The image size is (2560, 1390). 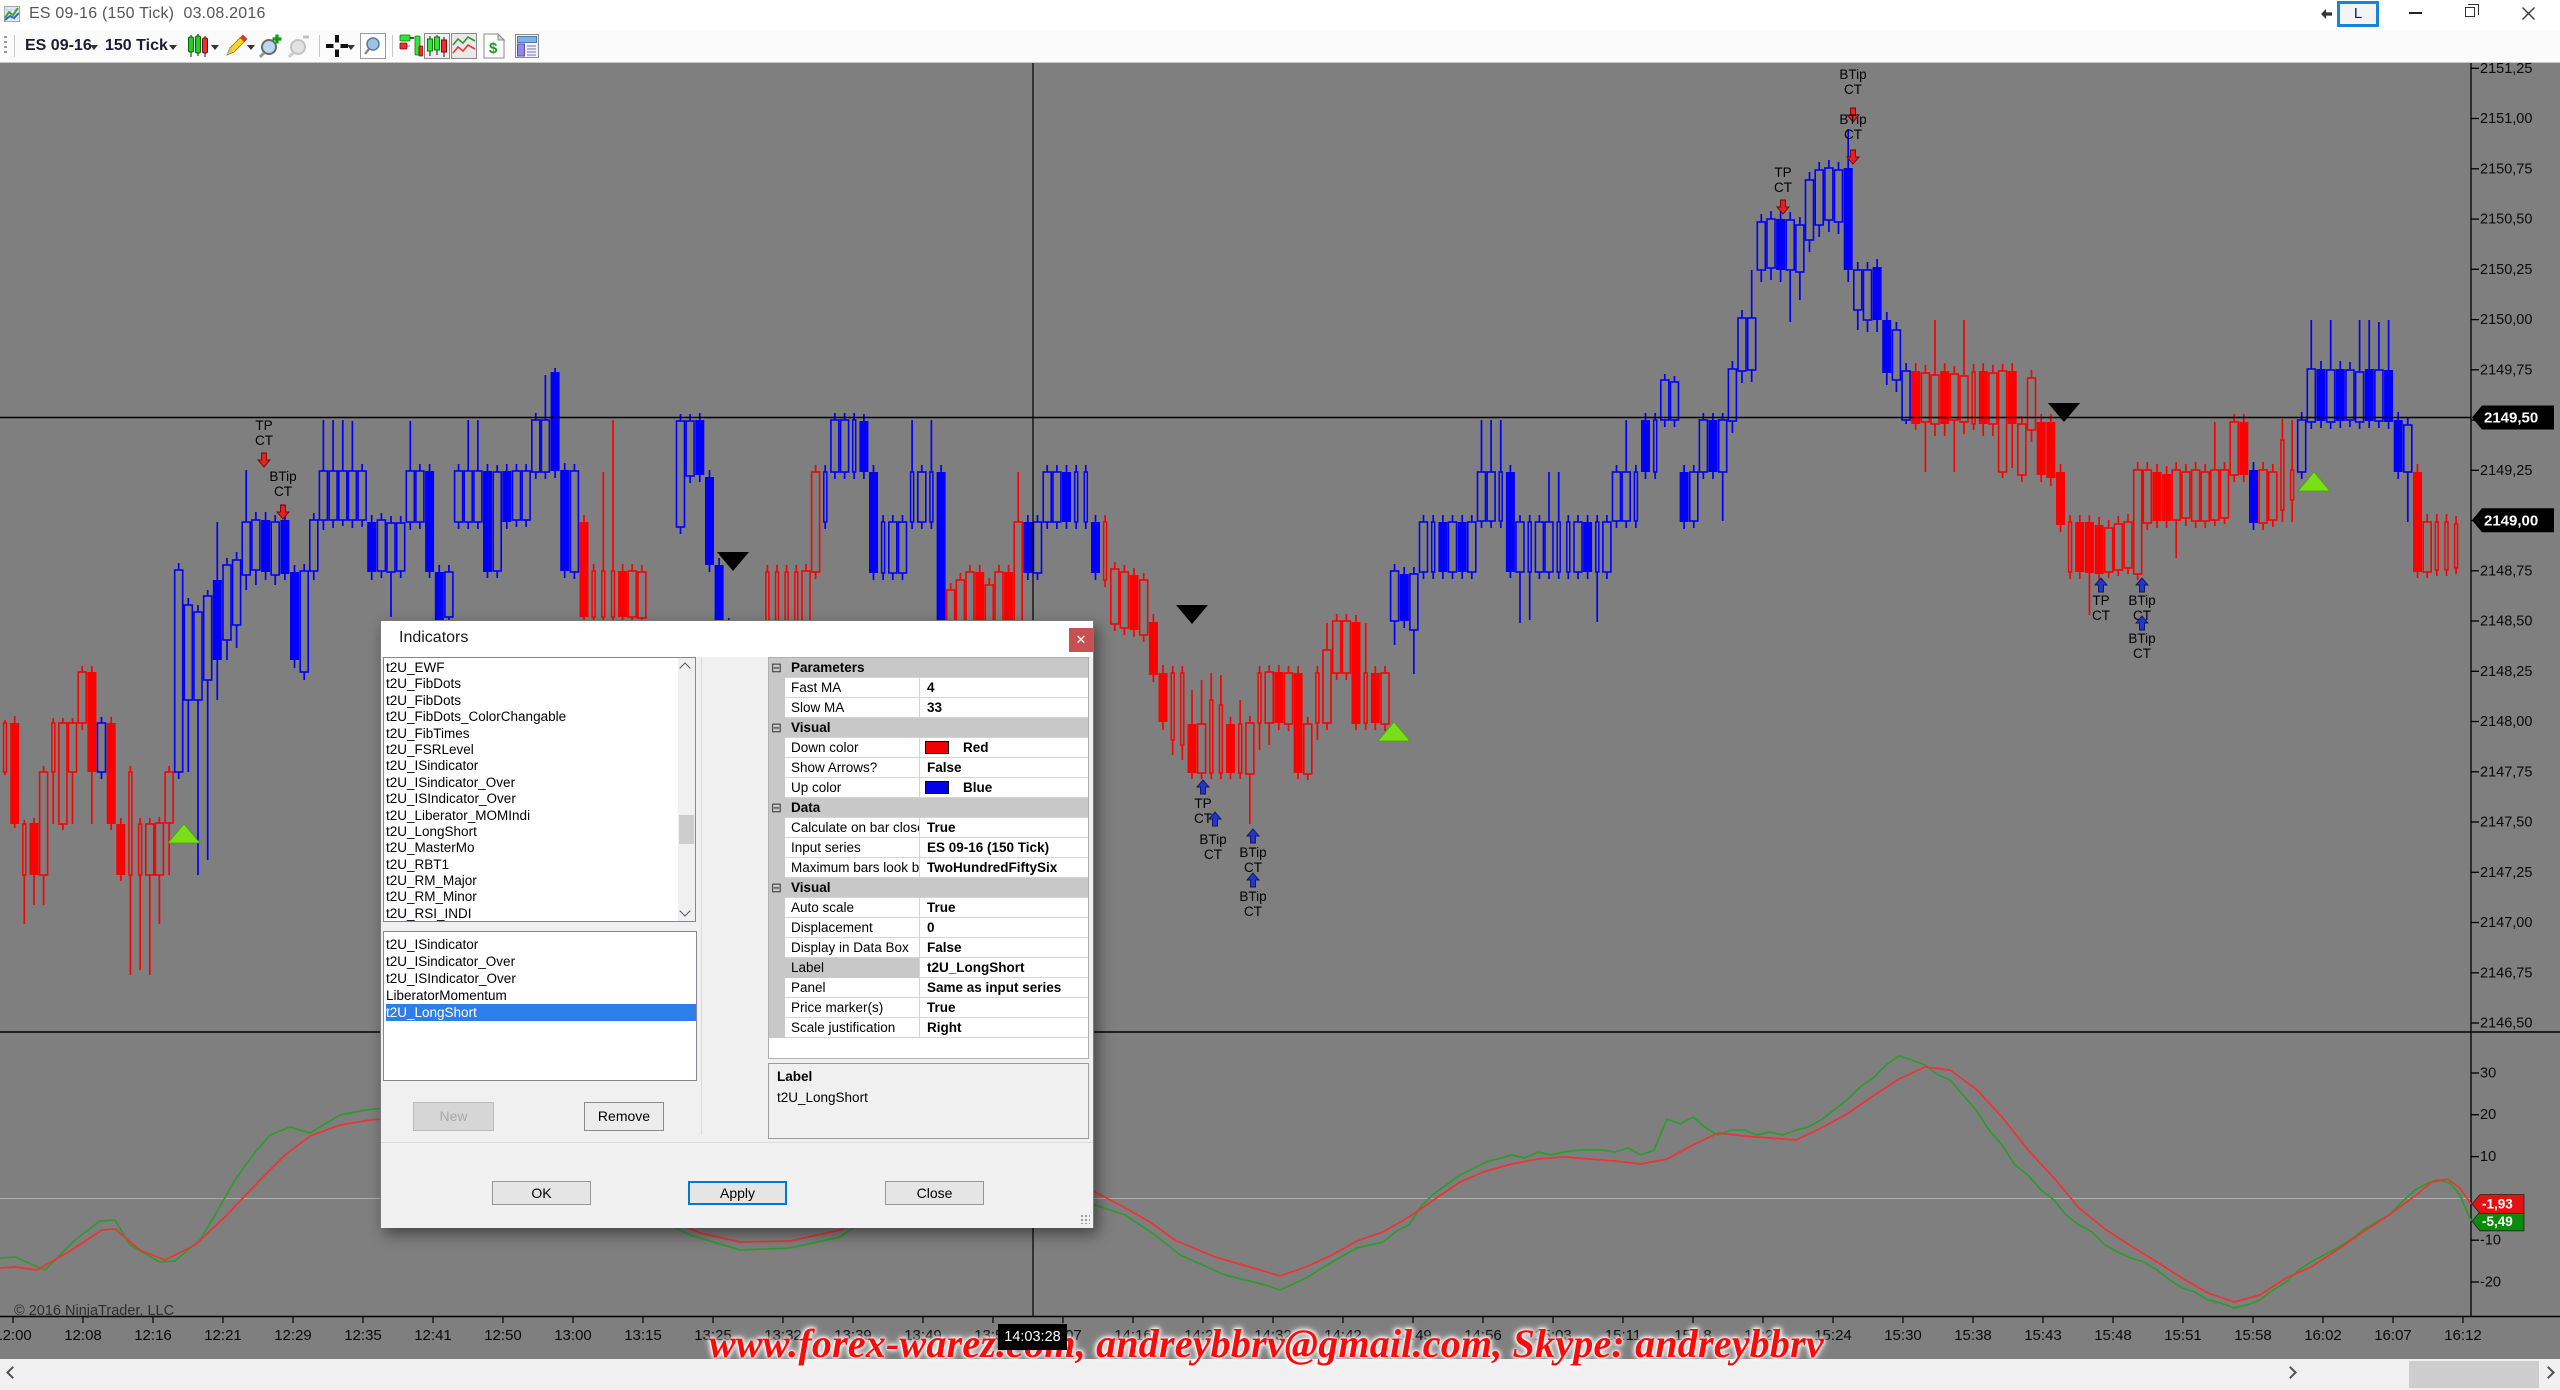 What do you see at coordinates (2506, 672) in the screenshot?
I see `svg-text: 2148,25` at bounding box center [2506, 672].